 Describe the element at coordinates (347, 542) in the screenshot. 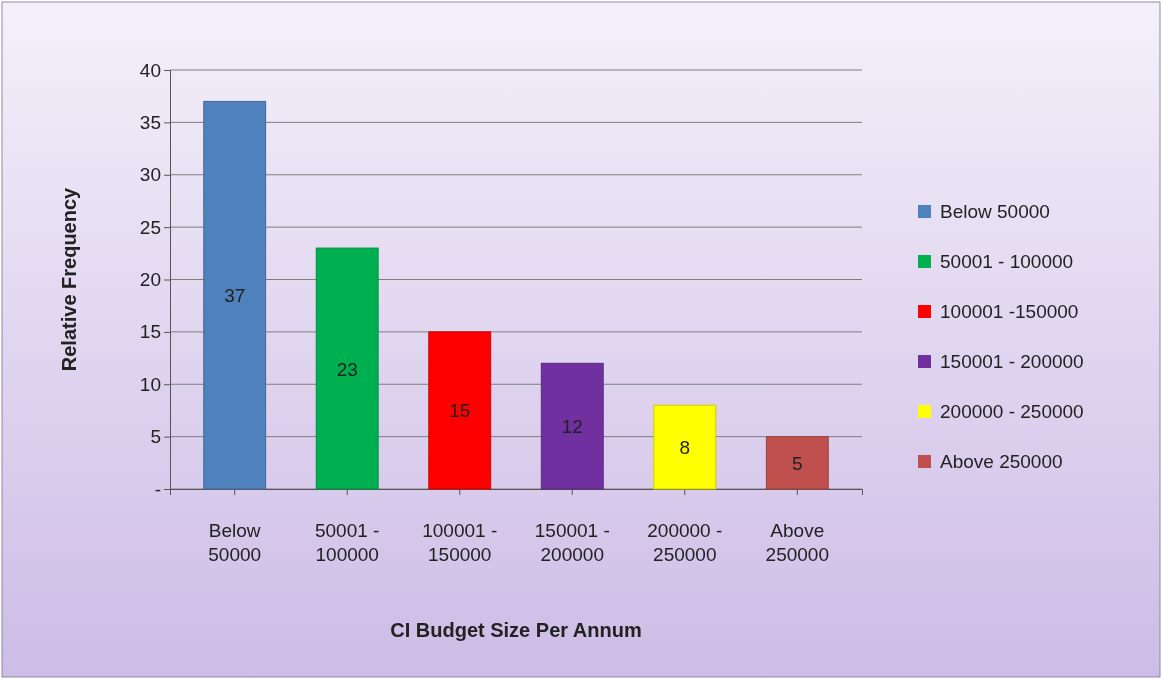

I see `x-tick-label: 50001 - 100000` at that location.